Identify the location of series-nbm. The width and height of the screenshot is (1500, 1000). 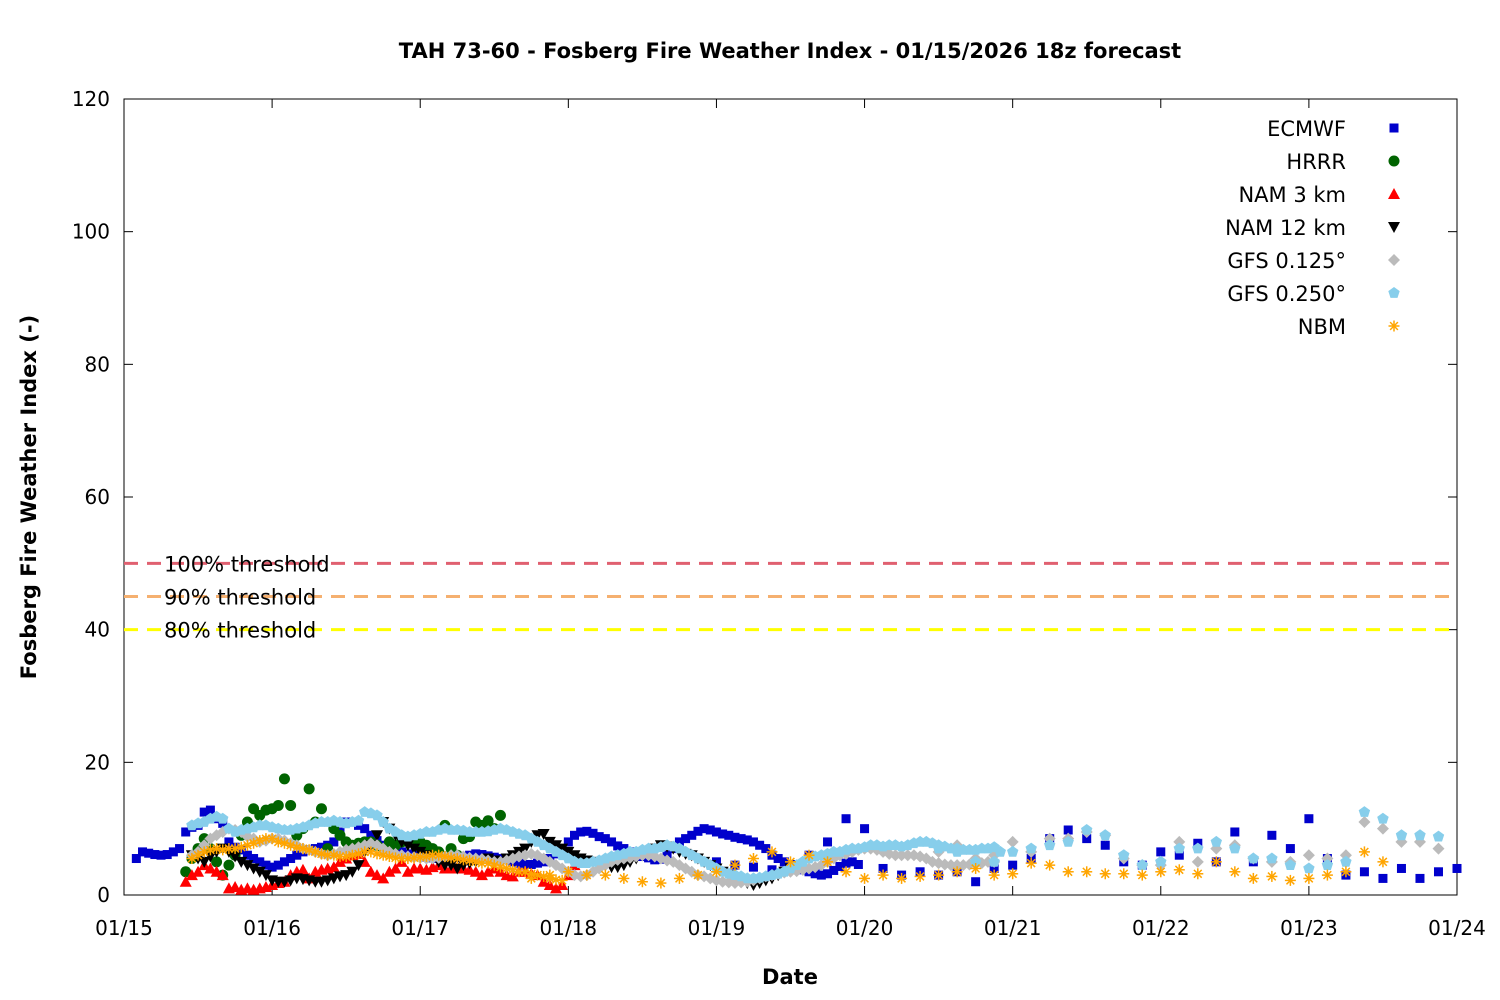
(957, 867).